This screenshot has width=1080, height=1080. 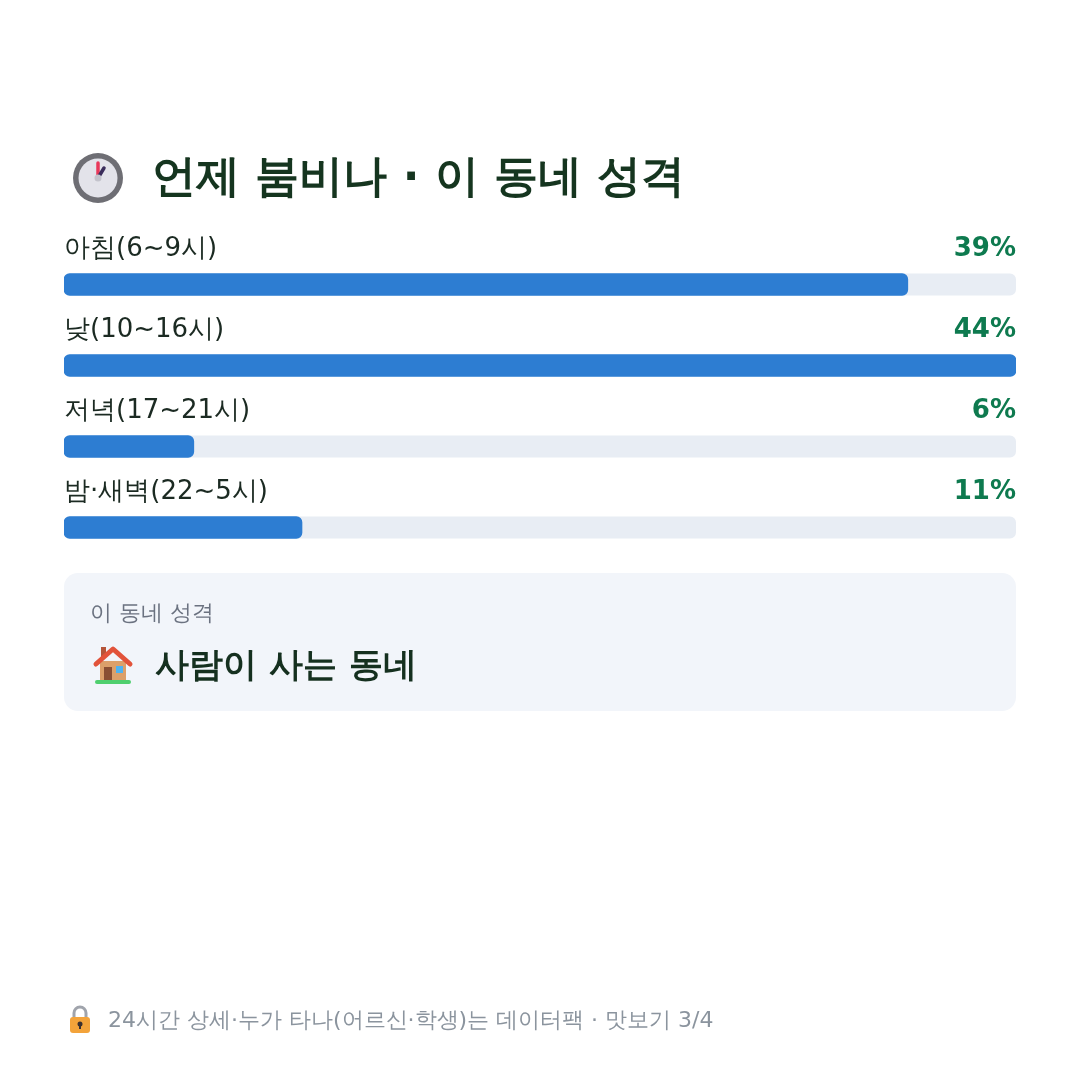 What do you see at coordinates (419, 176) in the screenshot?
I see `chart-title: 언제 붐비나 · 이 동네 성격` at bounding box center [419, 176].